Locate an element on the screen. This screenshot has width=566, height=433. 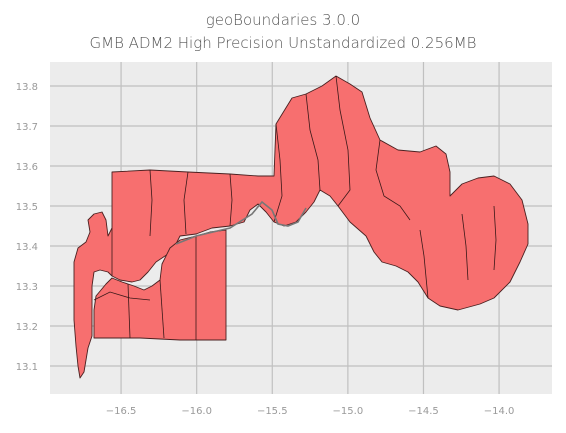
map-title: geoBoundaries 3.0.0 is located at coordinates (283, 20).